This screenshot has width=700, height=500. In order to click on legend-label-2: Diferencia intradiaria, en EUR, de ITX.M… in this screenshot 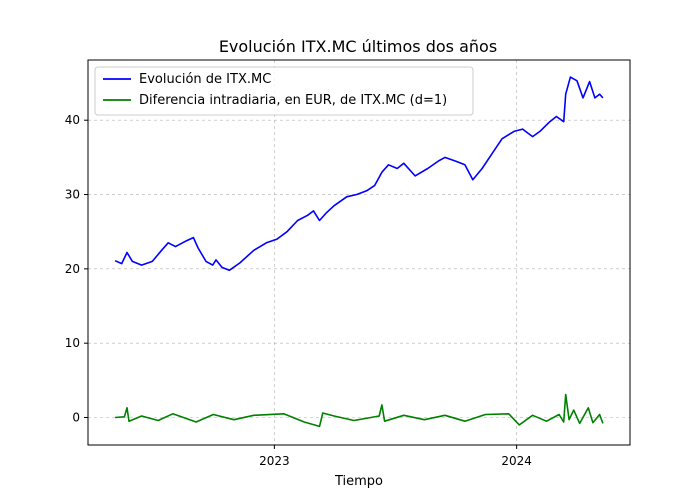, I will do `click(293, 100)`.